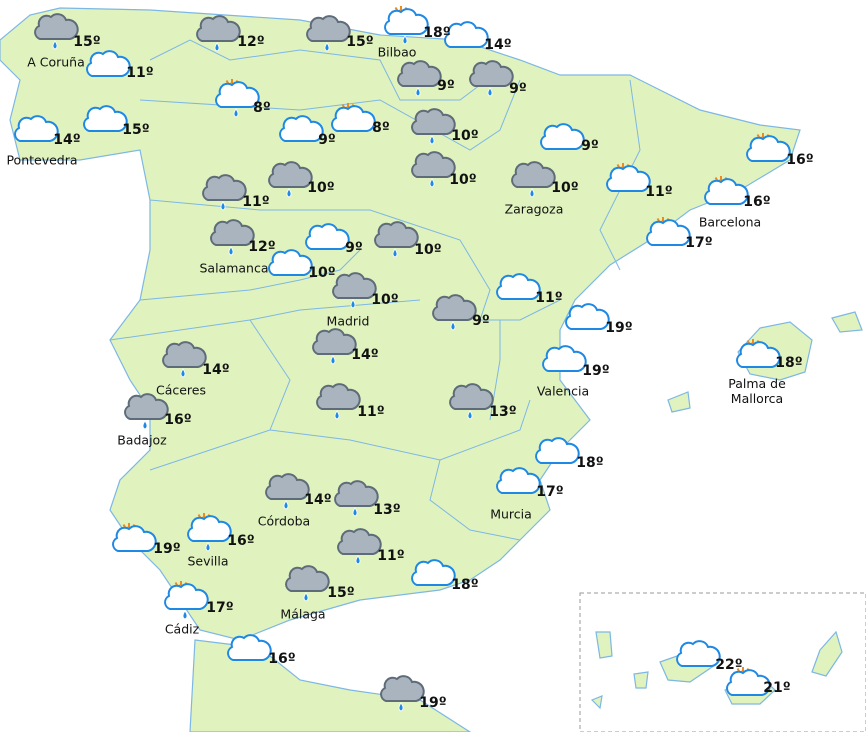 The width and height of the screenshot is (866, 732). Describe the element at coordinates (511, 514) in the screenshot. I see `city-name: Murcia` at that location.